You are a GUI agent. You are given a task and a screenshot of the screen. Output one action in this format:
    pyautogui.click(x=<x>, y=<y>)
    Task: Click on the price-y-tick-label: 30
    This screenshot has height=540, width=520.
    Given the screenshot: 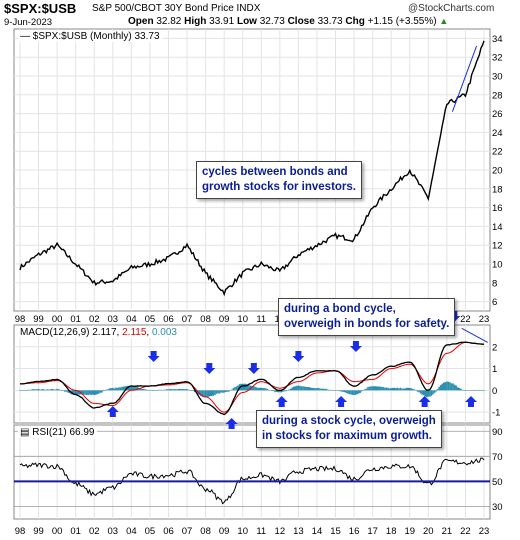 What is the action you would take?
    pyautogui.click(x=497, y=77)
    